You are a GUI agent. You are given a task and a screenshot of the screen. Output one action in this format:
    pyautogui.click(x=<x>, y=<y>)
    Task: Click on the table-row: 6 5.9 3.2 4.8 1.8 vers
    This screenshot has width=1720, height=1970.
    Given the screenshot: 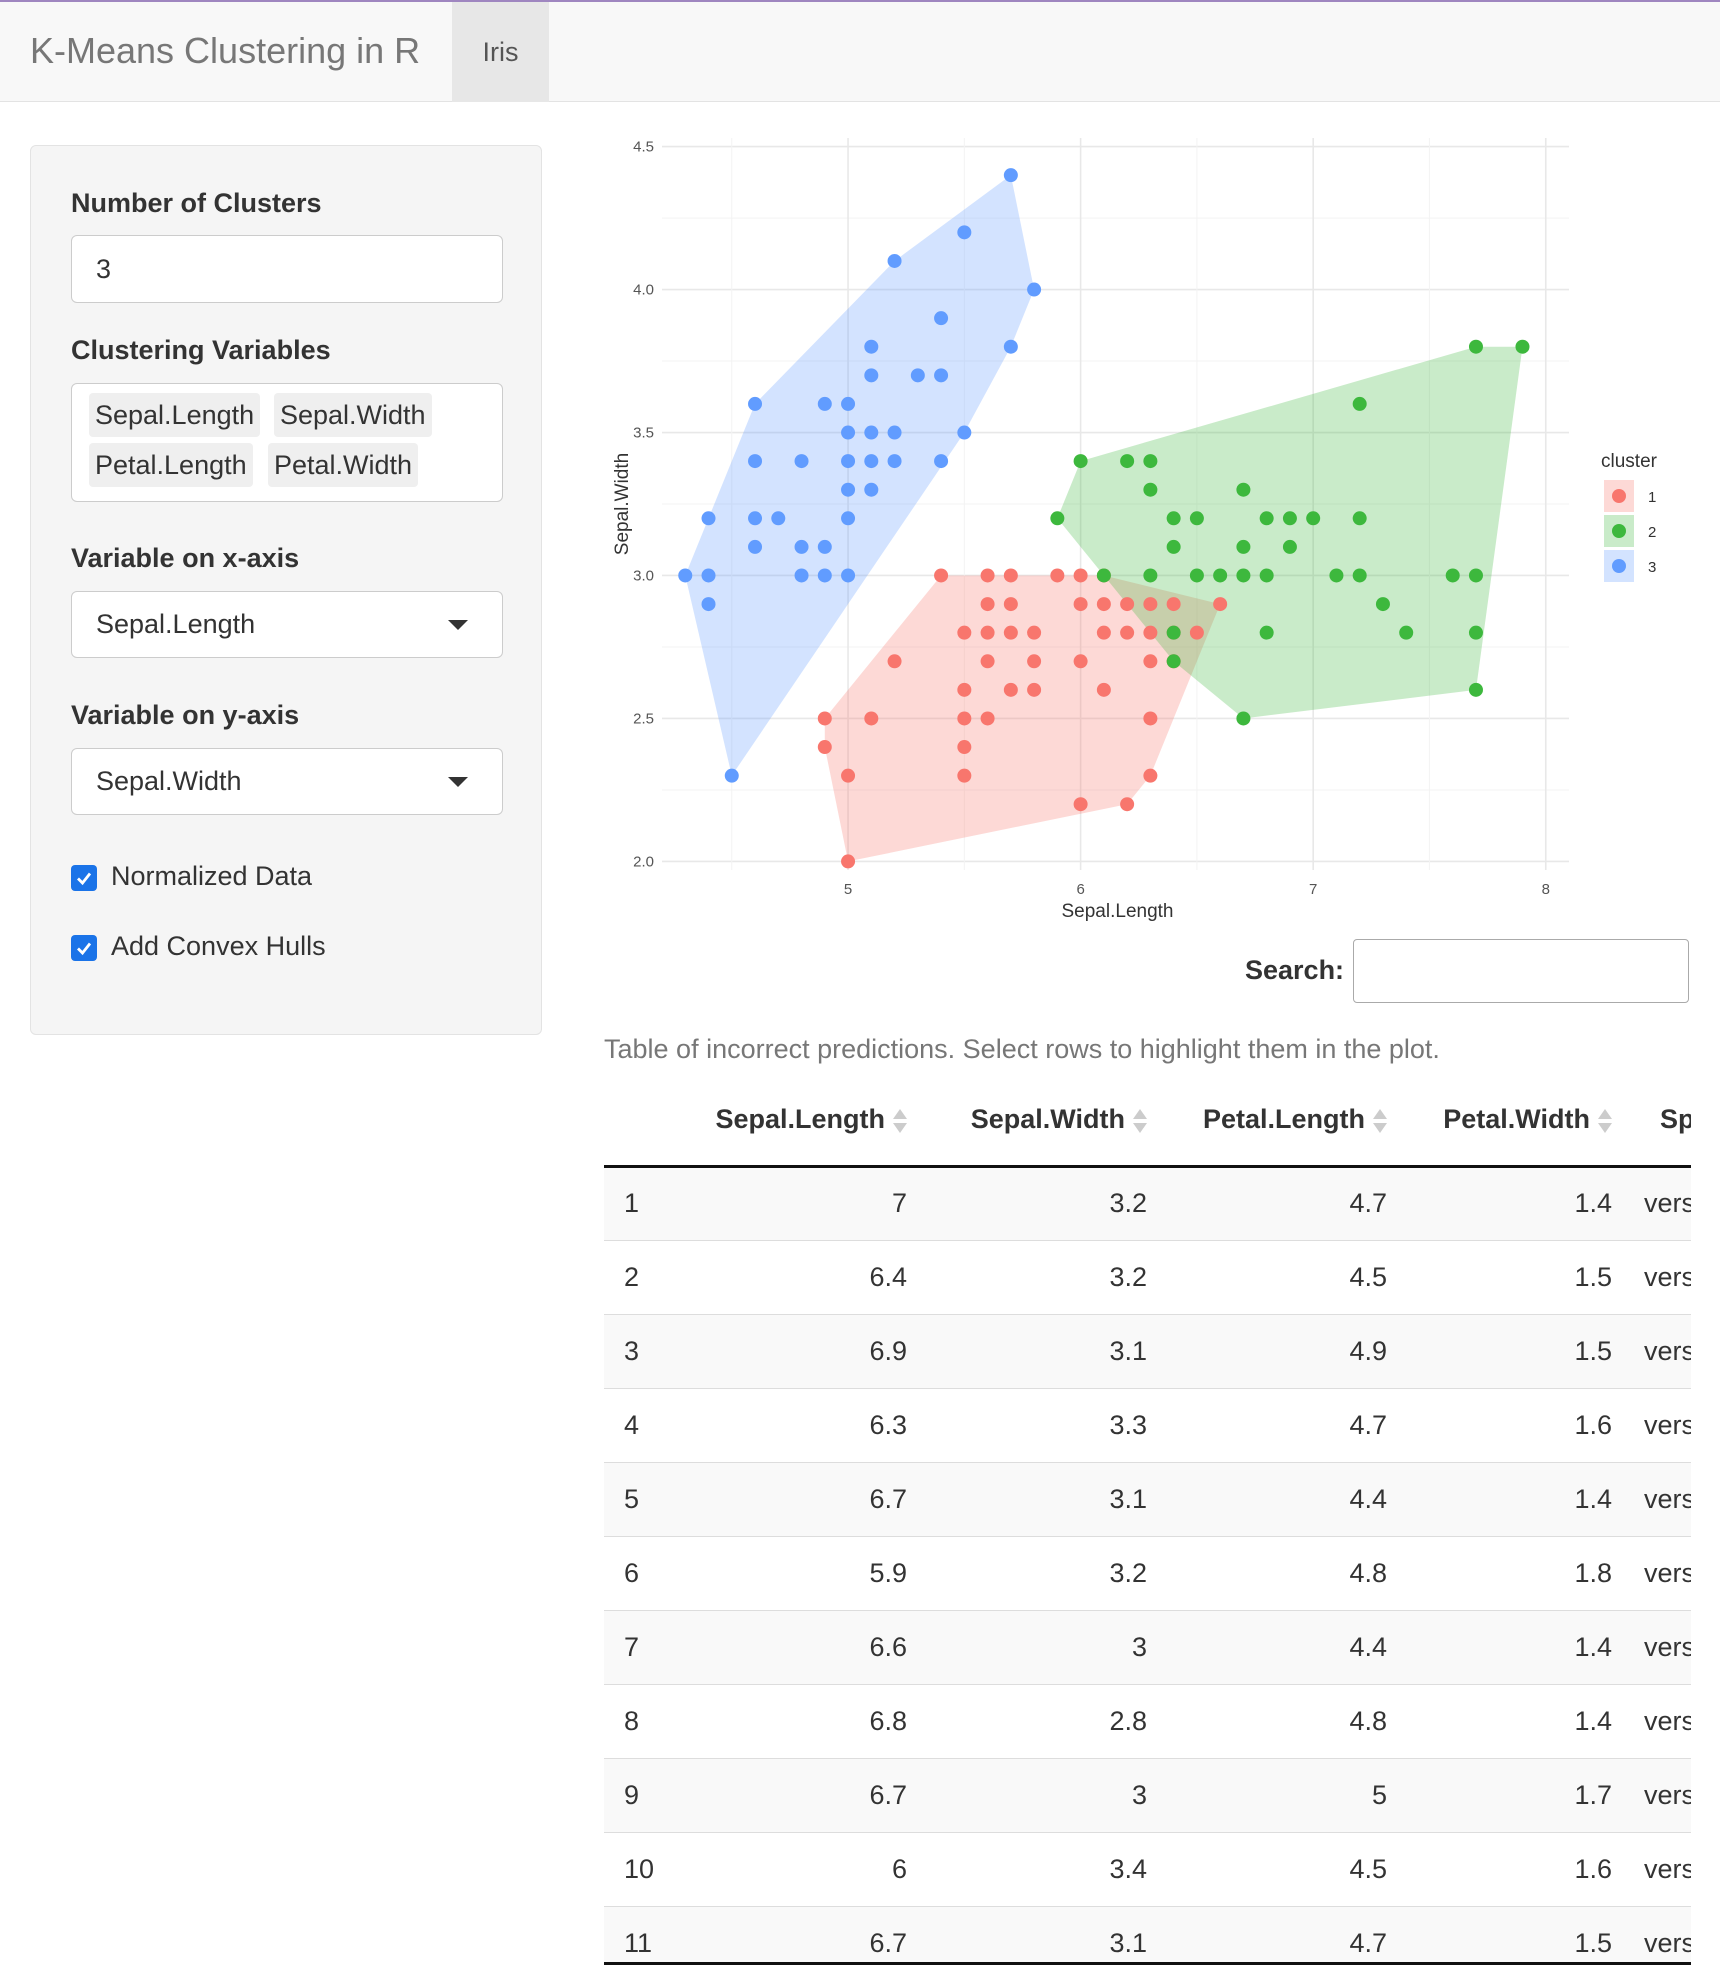 What is the action you would take?
    pyautogui.click(x=1147, y=1573)
    